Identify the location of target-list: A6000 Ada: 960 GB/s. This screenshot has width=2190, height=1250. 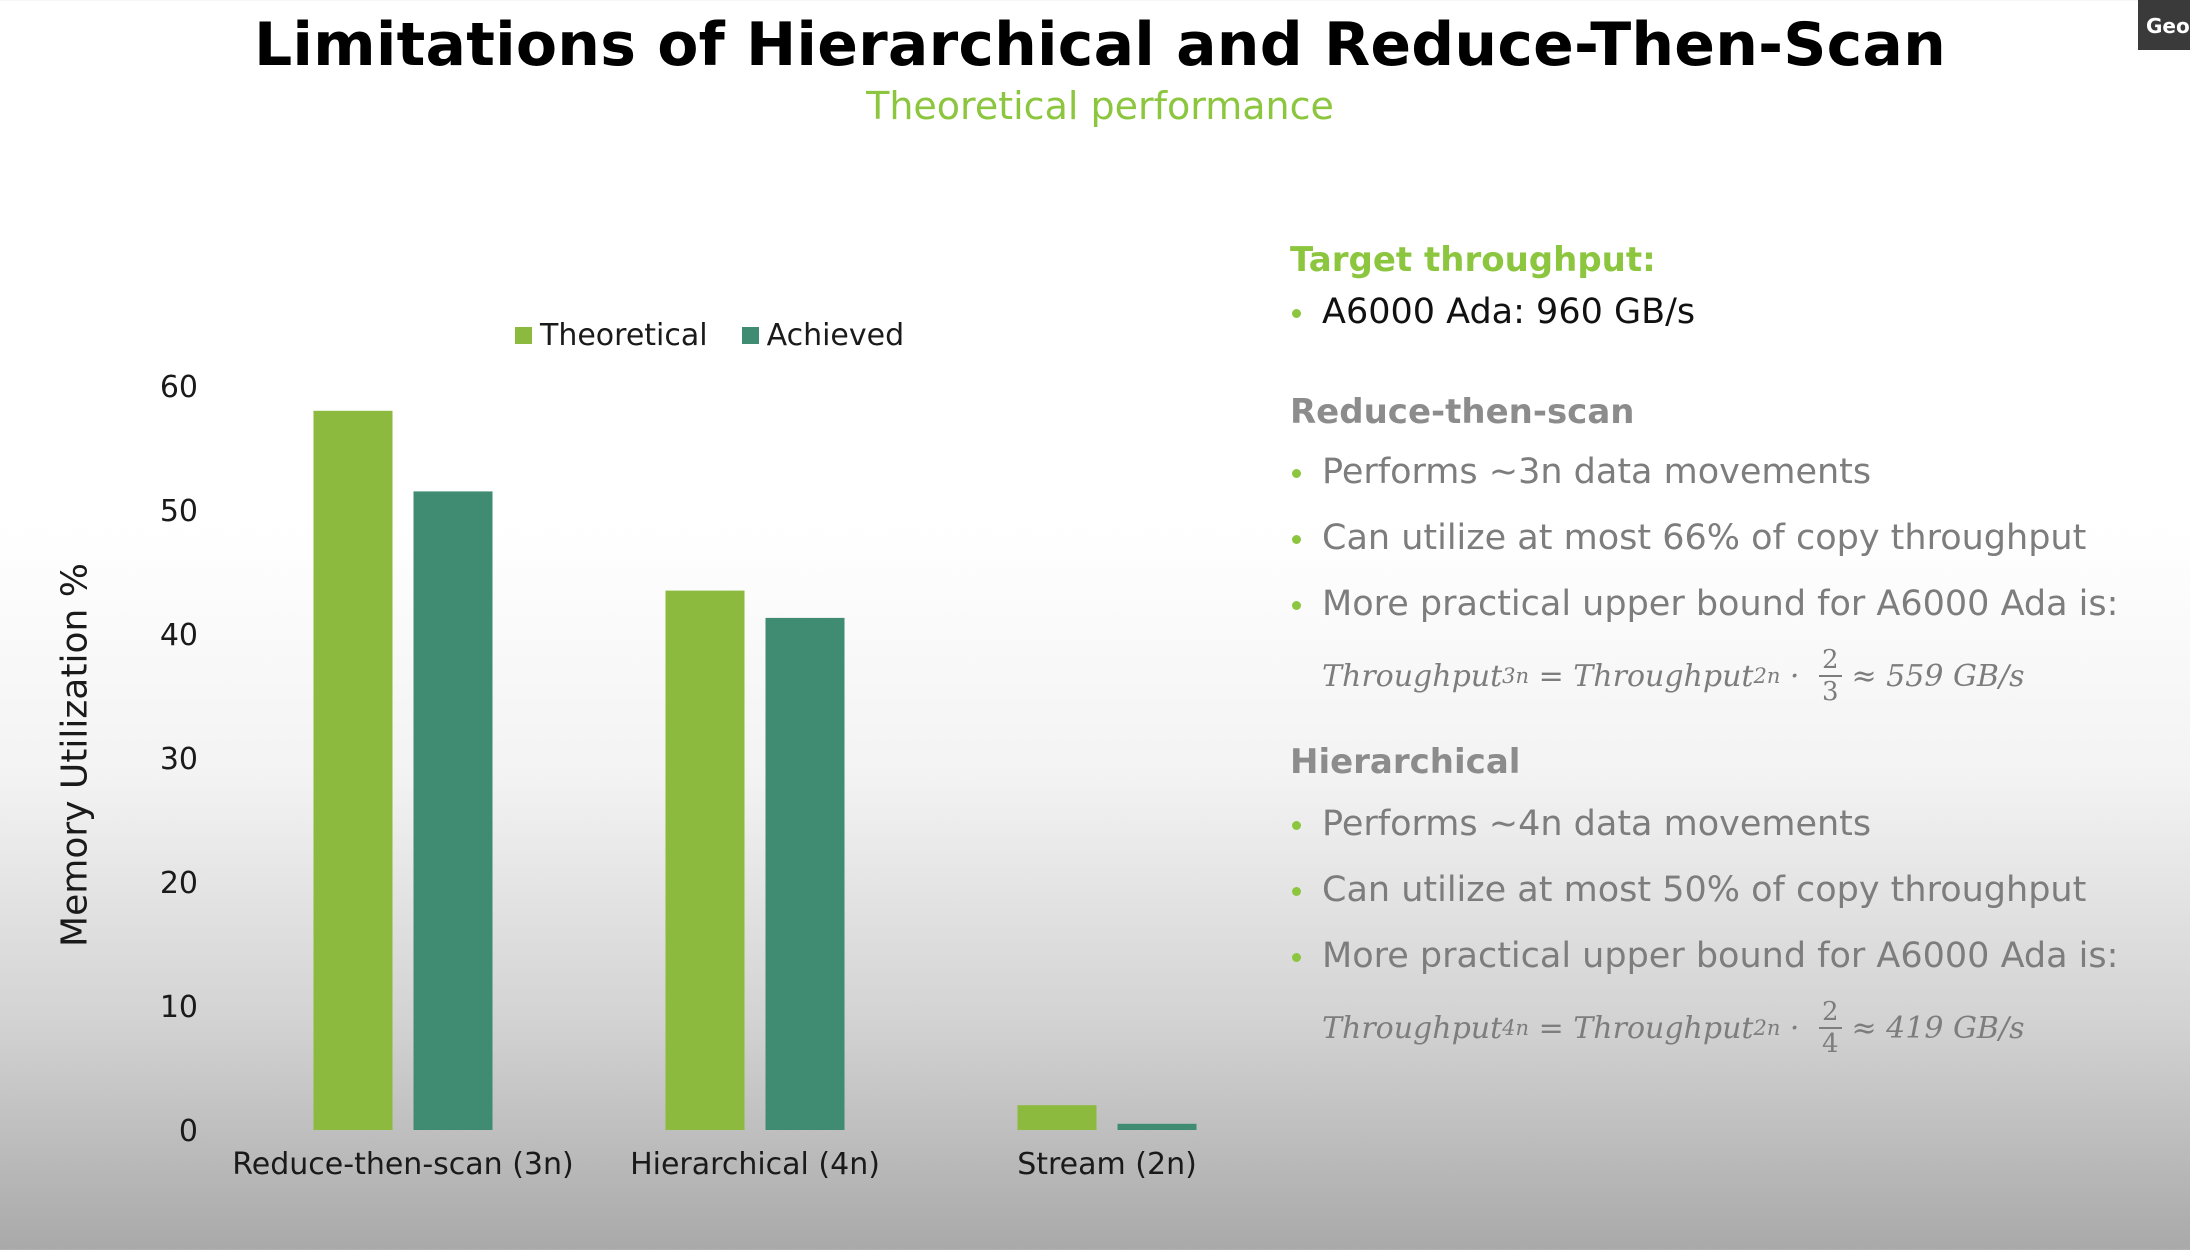
(1730, 312).